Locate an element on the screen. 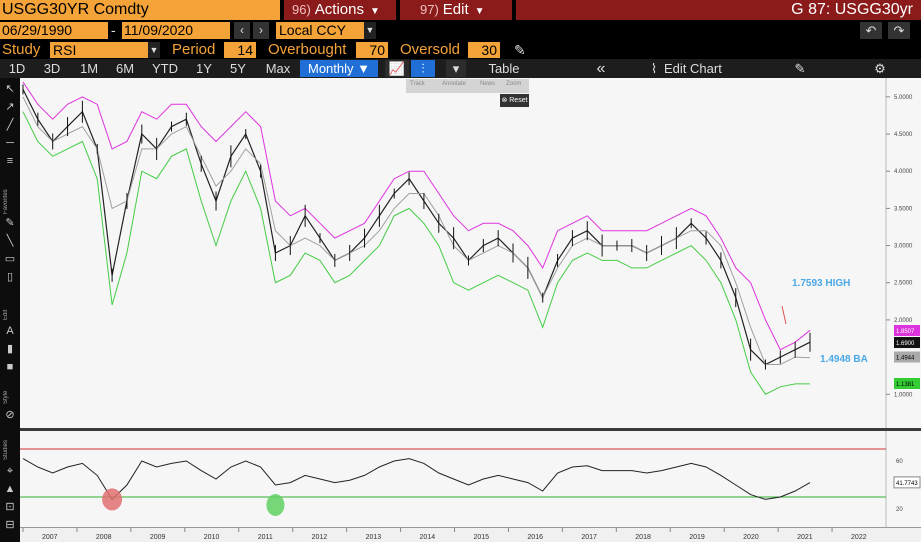  redo-icon: ↷ is located at coordinates (899, 30).